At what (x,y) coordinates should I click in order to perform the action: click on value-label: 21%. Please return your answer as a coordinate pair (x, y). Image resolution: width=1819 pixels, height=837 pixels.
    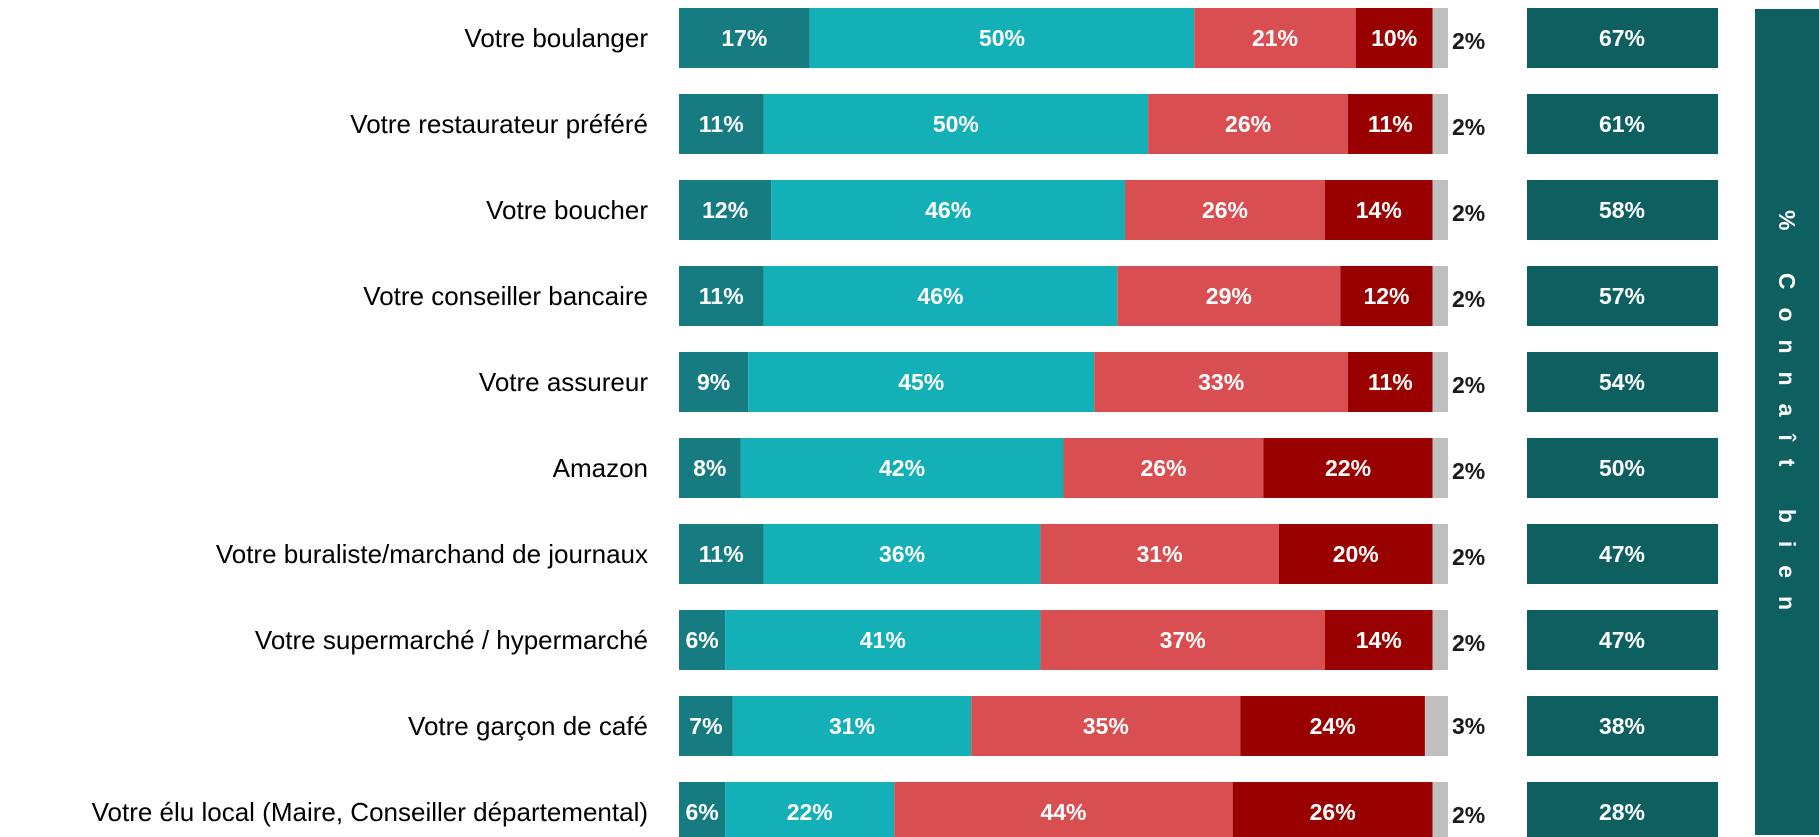
    Looking at the image, I should click on (1275, 38).